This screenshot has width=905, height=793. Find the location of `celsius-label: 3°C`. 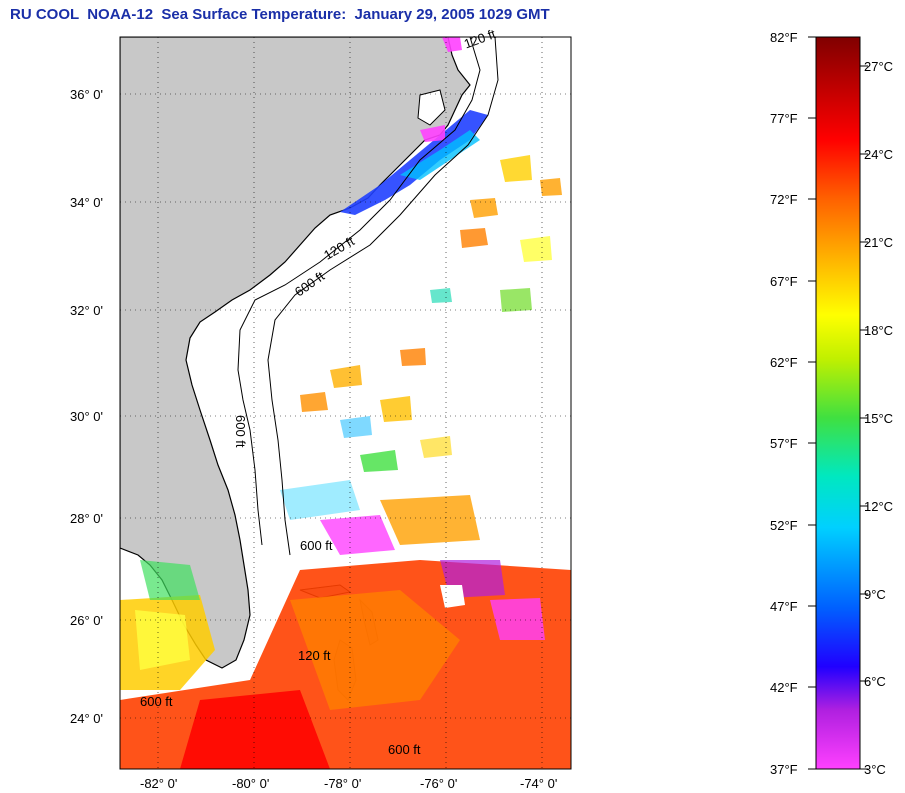

celsius-label: 3°C is located at coordinates (875, 769).